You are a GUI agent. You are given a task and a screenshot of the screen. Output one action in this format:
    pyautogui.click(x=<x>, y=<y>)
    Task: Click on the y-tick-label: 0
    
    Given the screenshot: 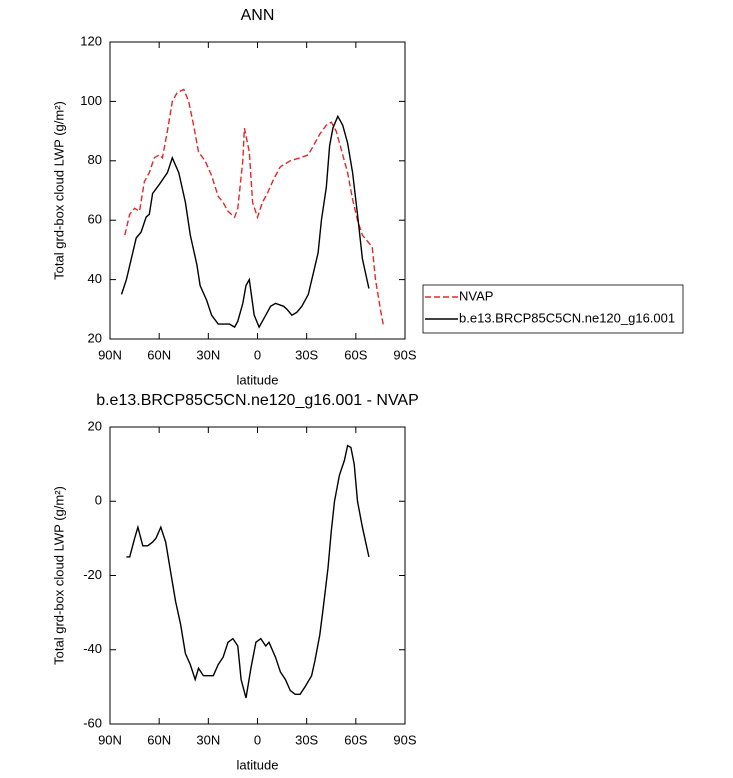 What is the action you would take?
    pyautogui.click(x=98, y=500)
    